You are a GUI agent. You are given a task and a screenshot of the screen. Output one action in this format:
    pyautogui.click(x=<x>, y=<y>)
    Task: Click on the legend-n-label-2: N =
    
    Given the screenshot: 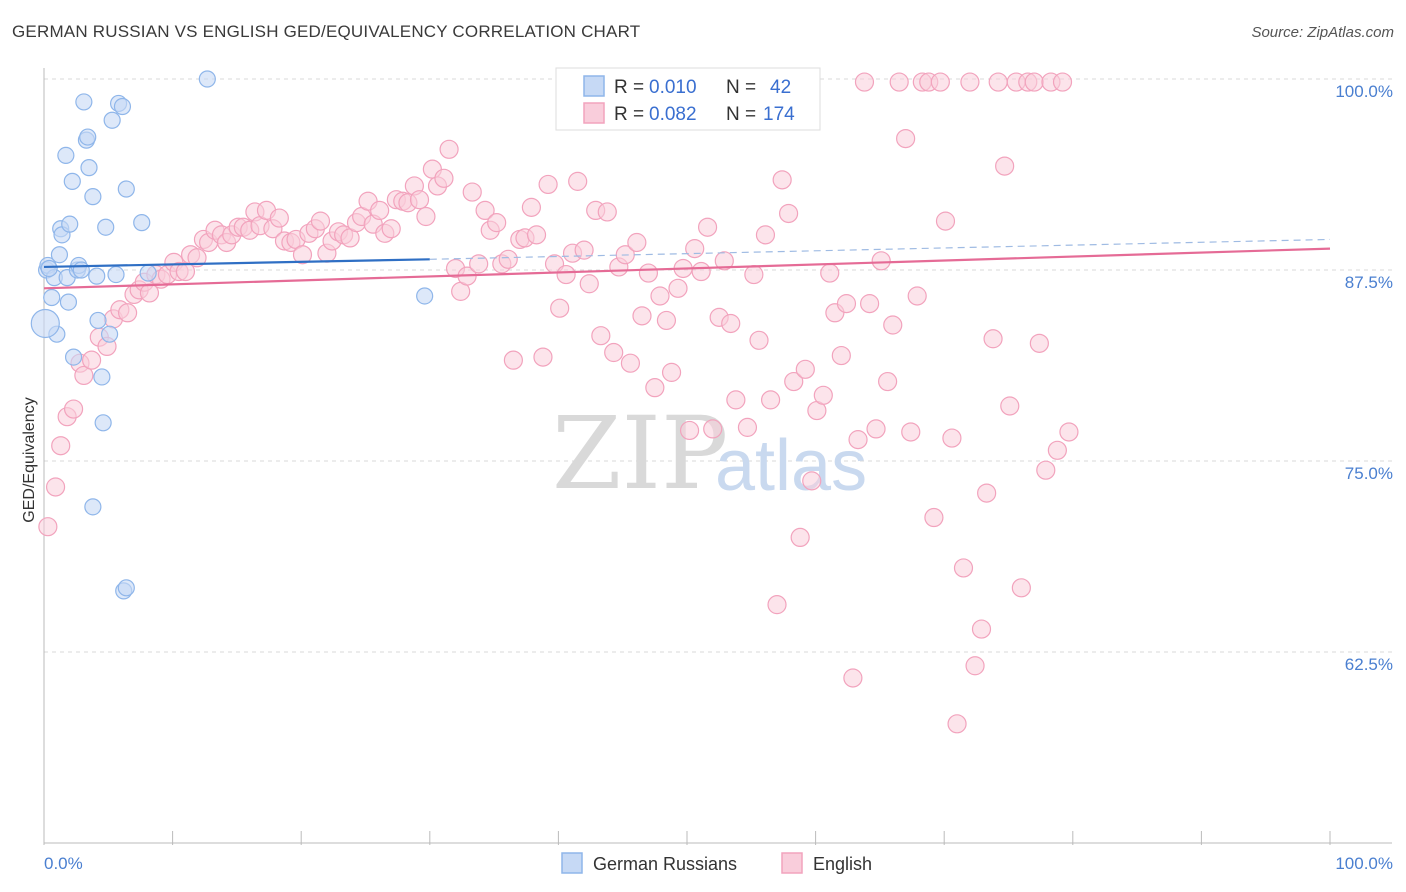 What is the action you would take?
    pyautogui.click(x=741, y=114)
    